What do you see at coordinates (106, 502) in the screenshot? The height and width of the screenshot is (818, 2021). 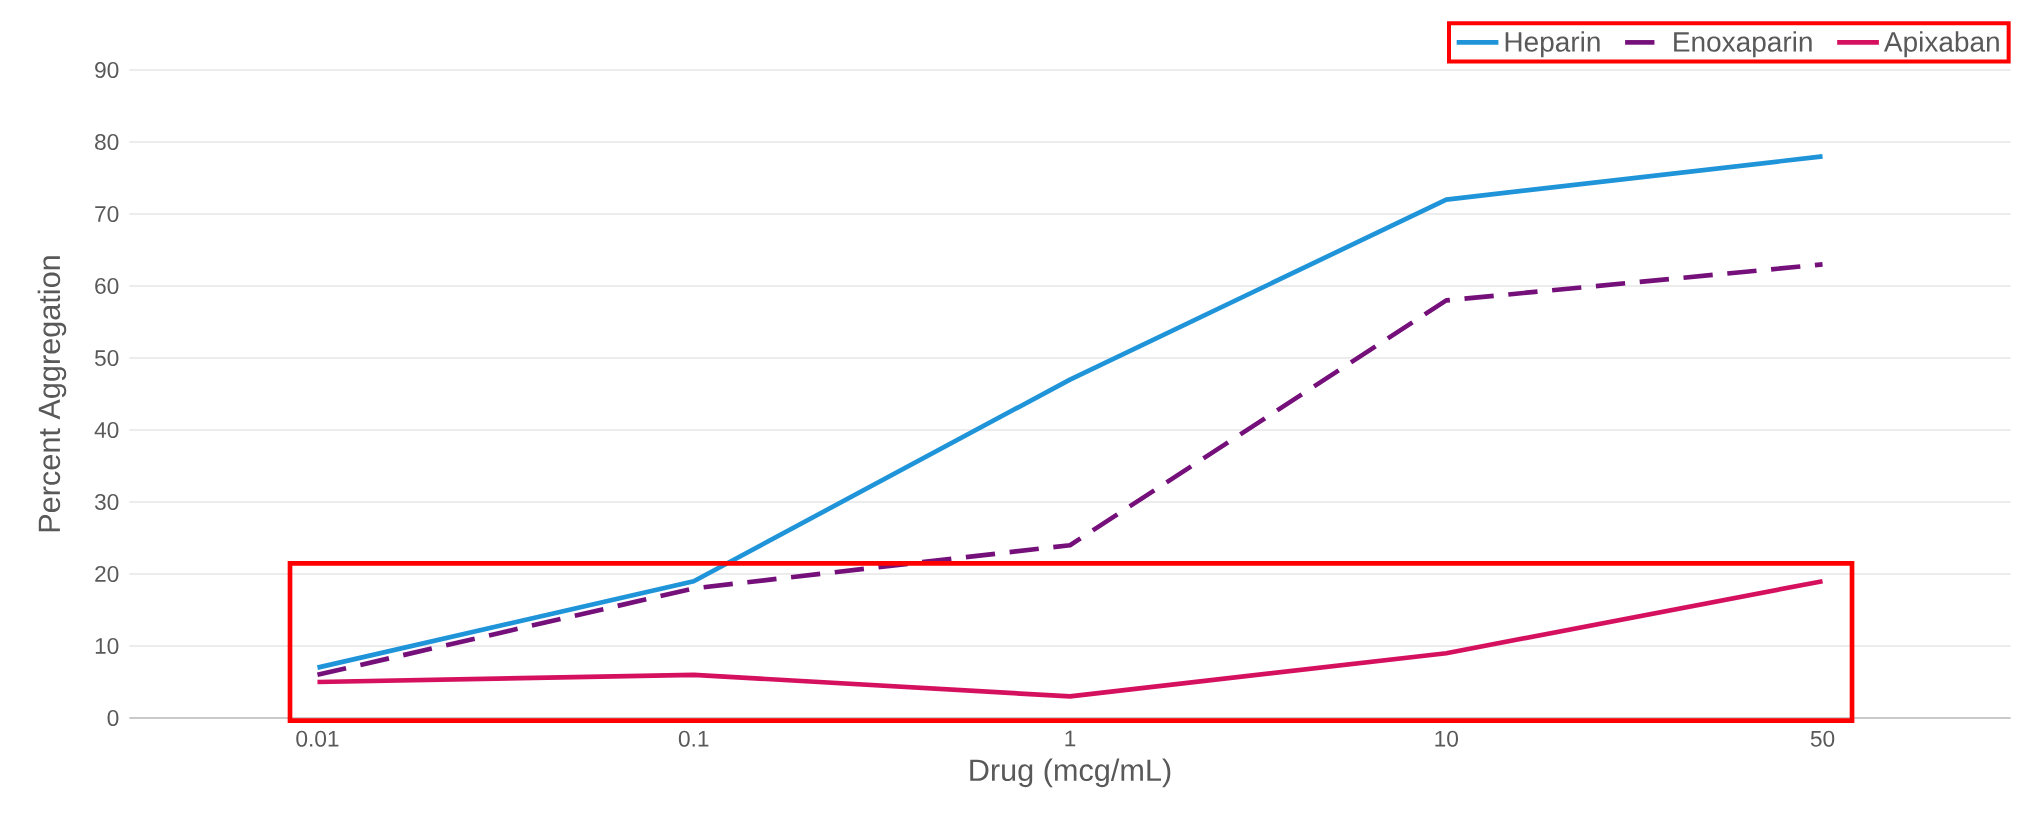 I see `y-tick-label: 30` at bounding box center [106, 502].